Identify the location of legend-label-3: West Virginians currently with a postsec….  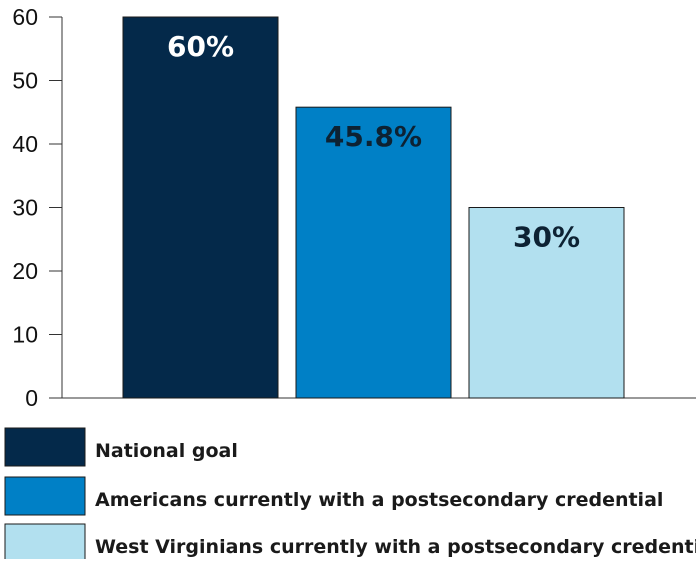
(395, 547).